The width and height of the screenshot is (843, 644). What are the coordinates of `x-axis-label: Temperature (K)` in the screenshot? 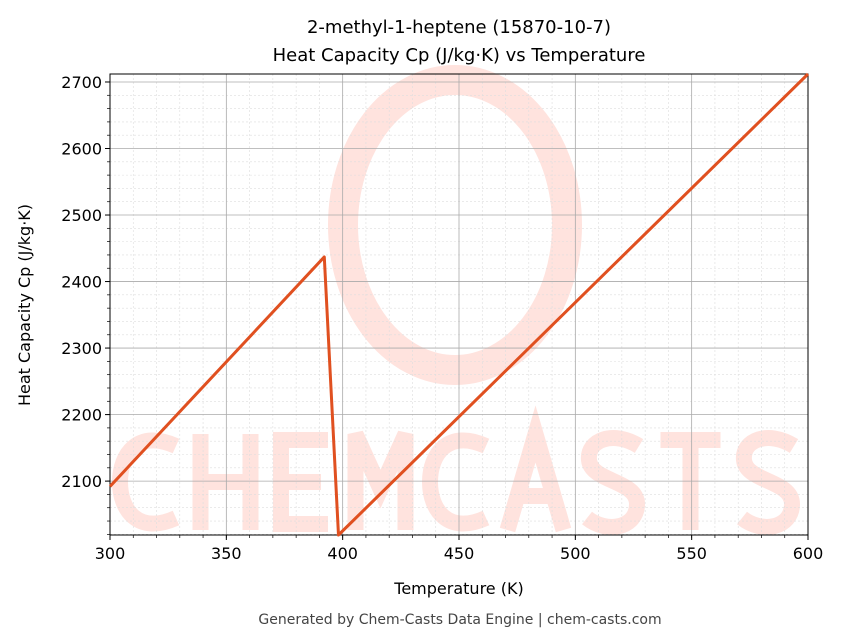 It's located at (458, 588).